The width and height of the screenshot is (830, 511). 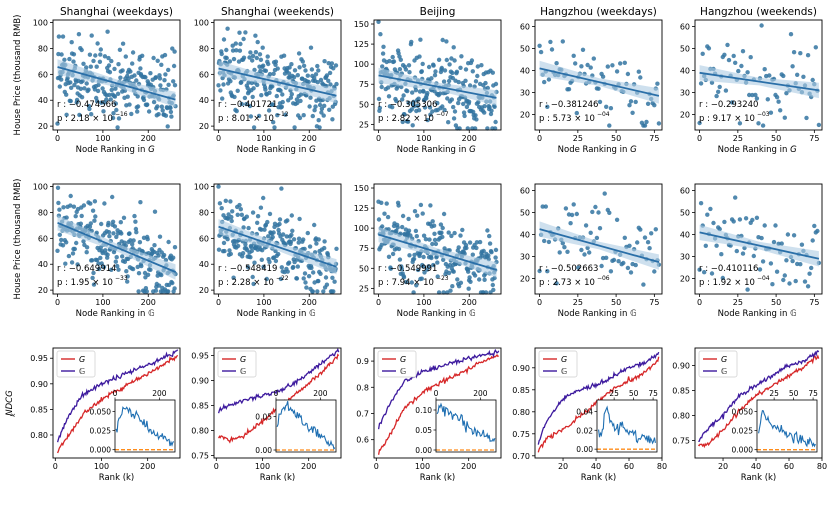 I want to click on y-tick-label: 0.85, so click(x=521, y=390).